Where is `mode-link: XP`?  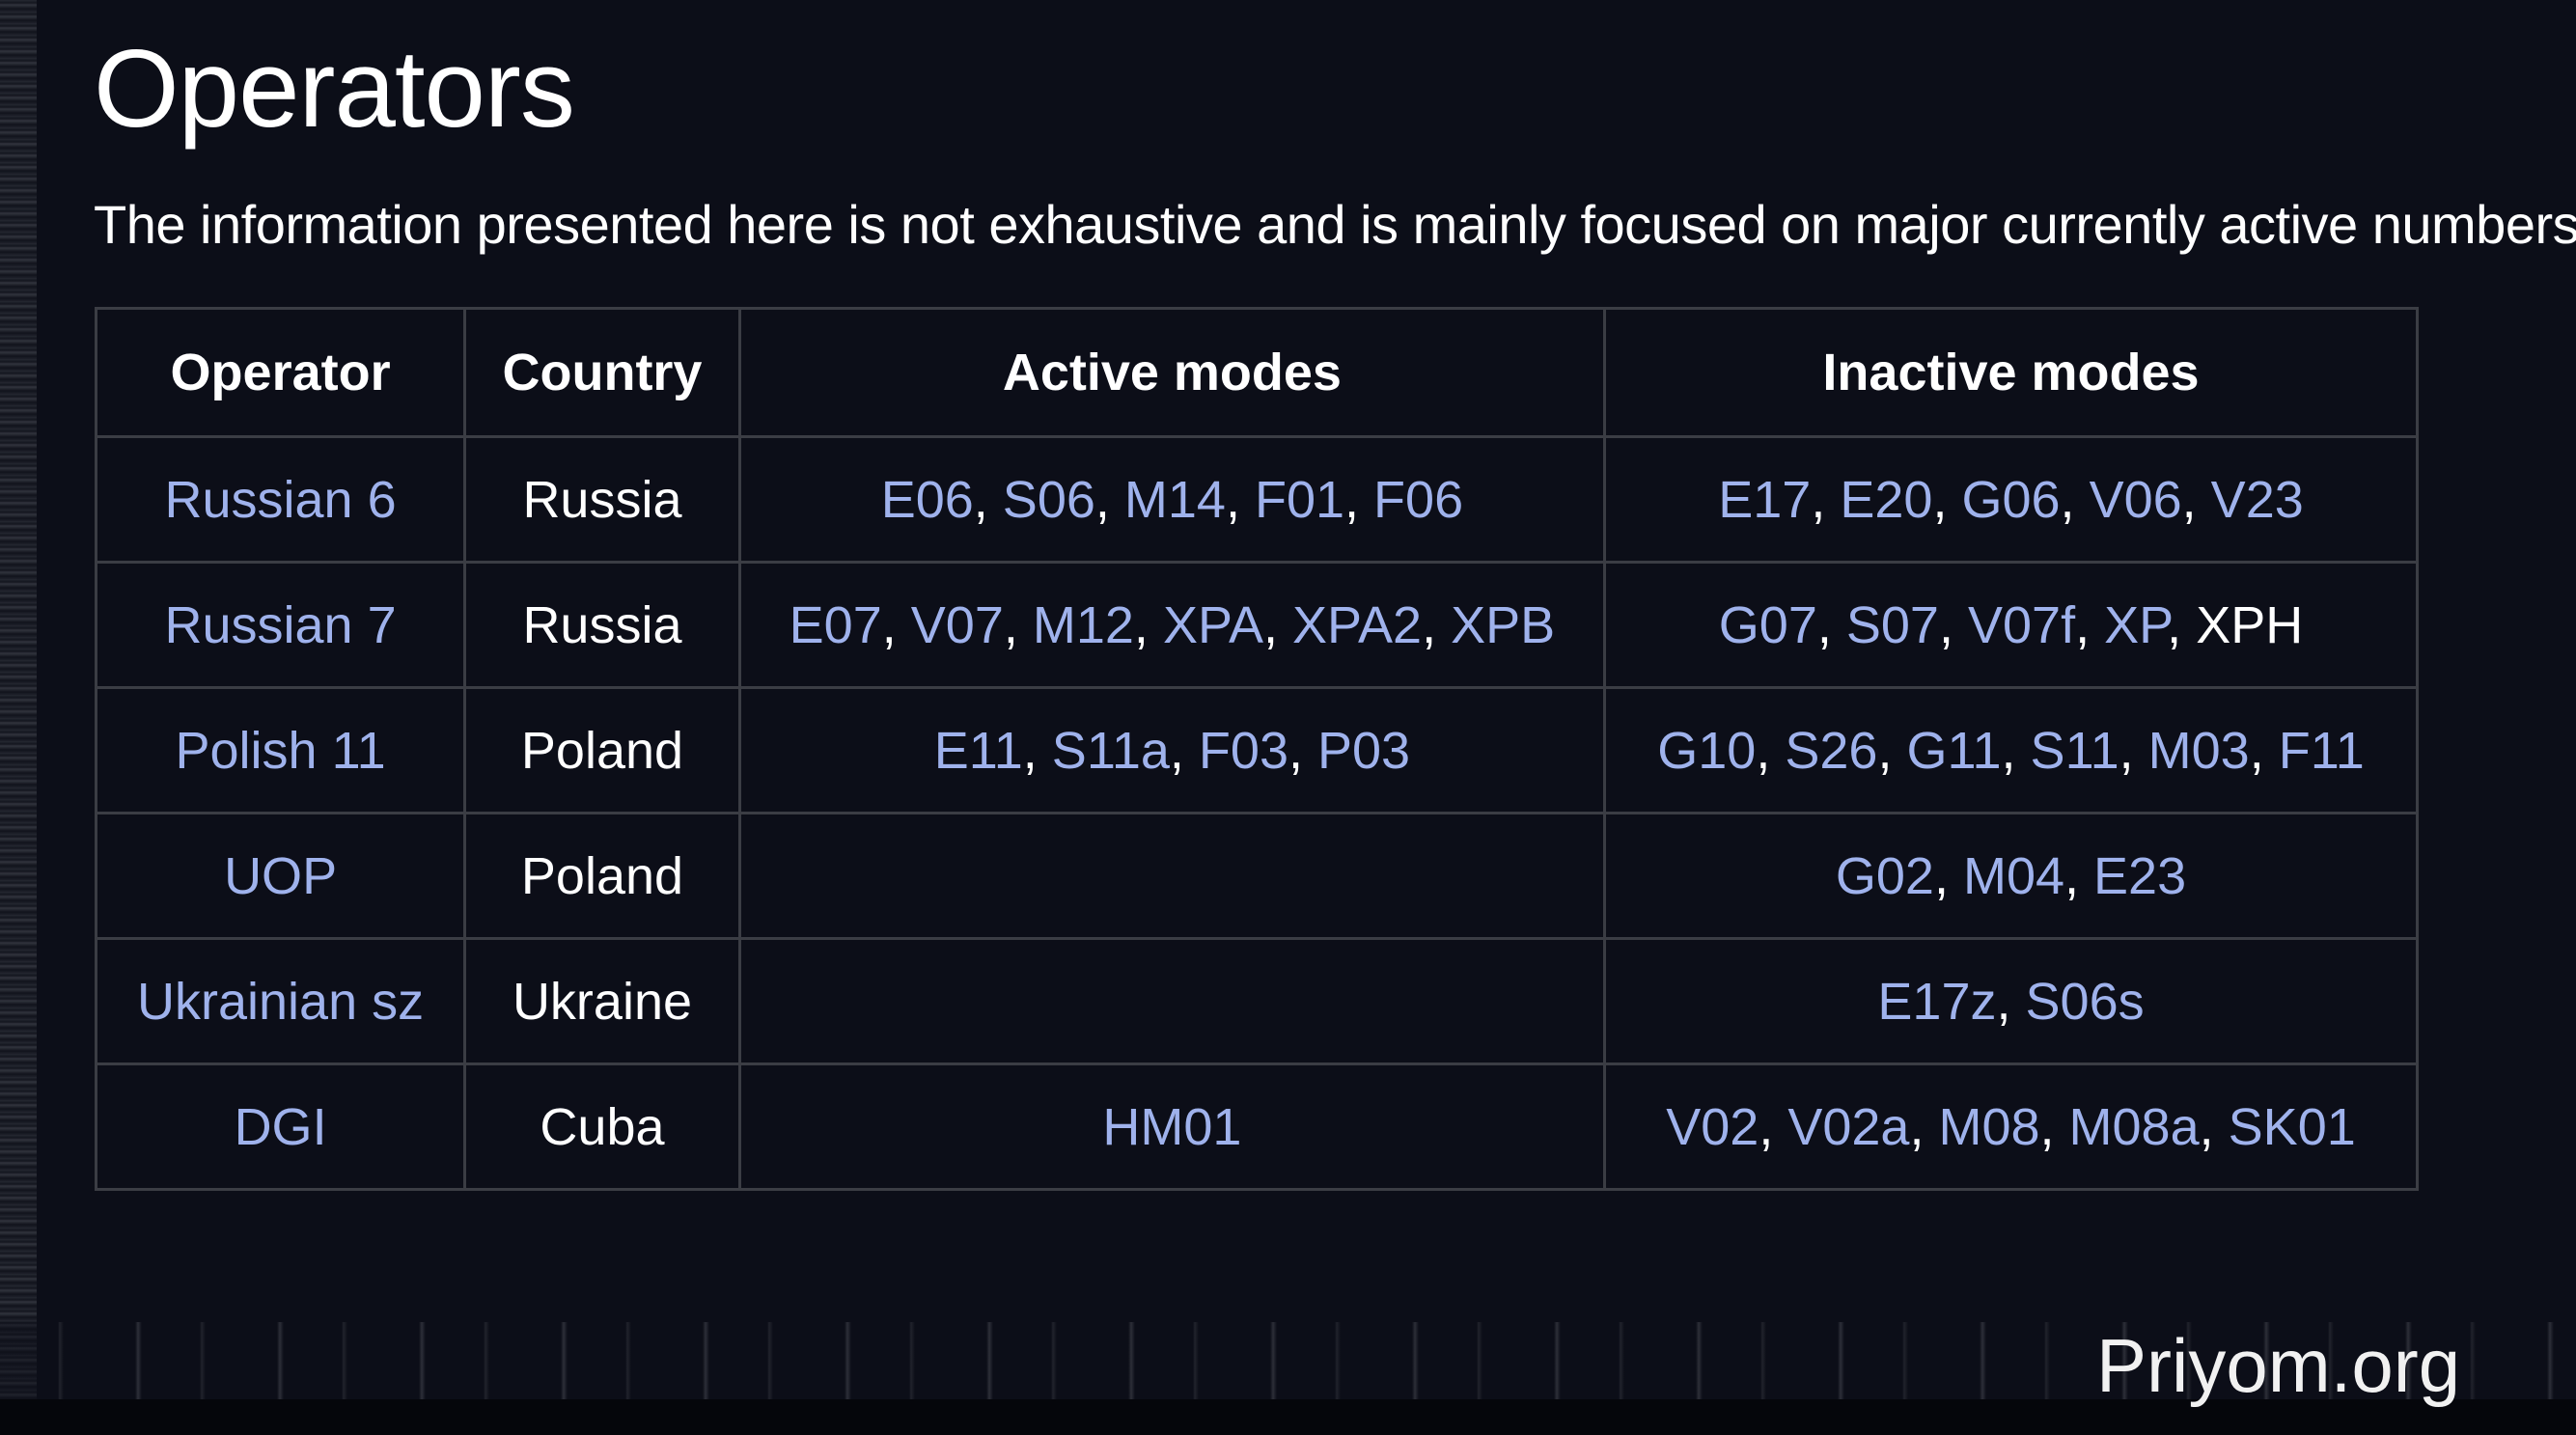
mode-link: XP is located at coordinates (2136, 624).